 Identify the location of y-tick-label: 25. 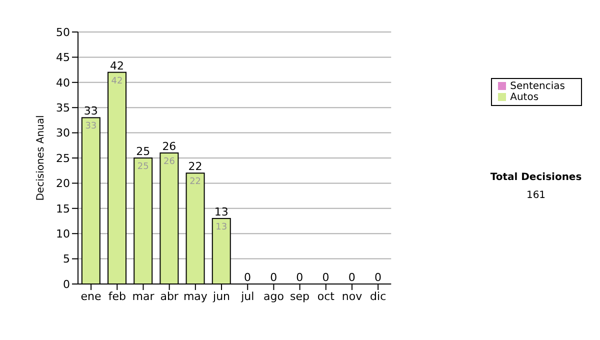
(63, 158).